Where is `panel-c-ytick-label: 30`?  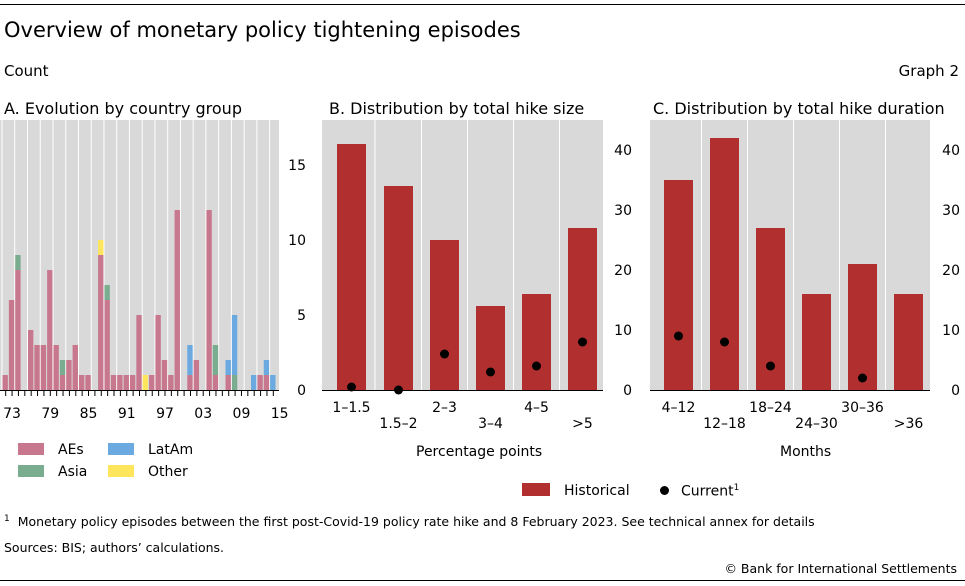 panel-c-ytick-label: 30 is located at coordinates (951, 211).